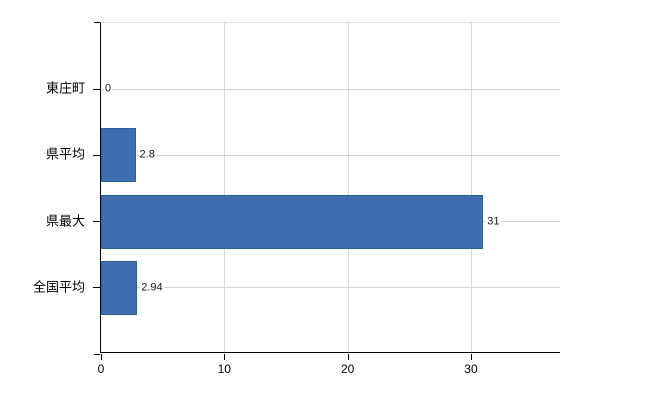 This screenshot has width=650, height=400. What do you see at coordinates (97, 22) in the screenshot?
I see `y-axis-top-tick` at bounding box center [97, 22].